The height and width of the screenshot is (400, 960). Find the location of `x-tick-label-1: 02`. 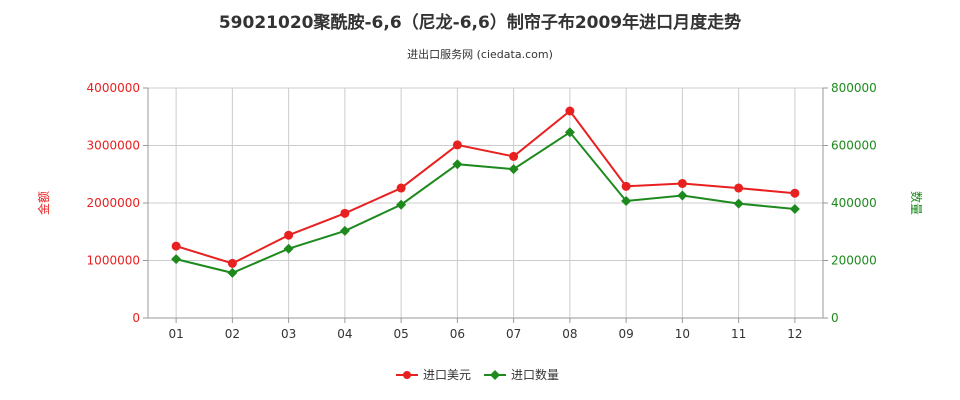

x-tick-label-1: 02 is located at coordinates (232, 334).